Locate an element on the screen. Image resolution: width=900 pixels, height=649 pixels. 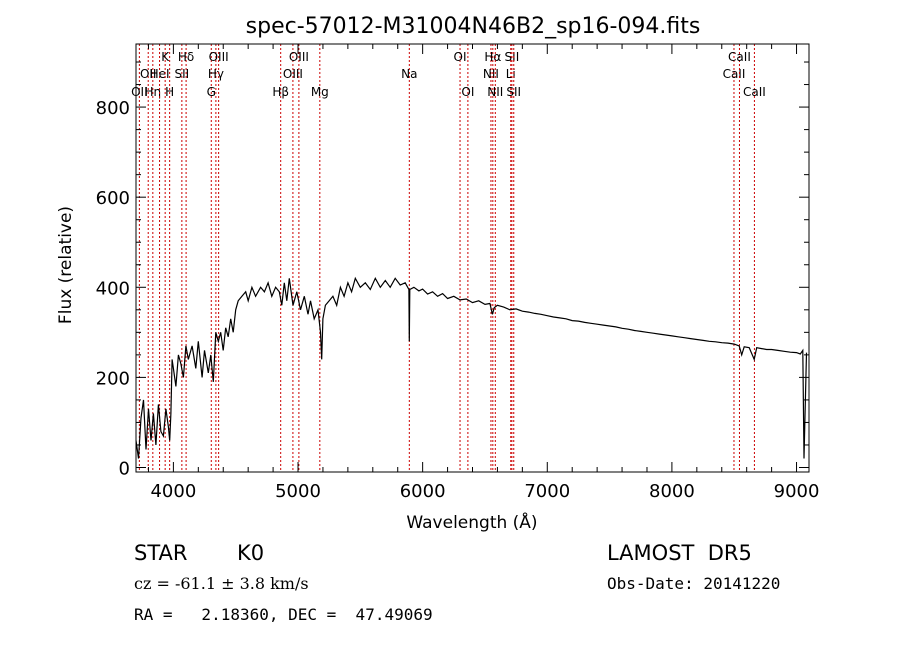
redshift-velocity: cz = -61.1 ± 3.8 km/s is located at coordinates (221, 583).